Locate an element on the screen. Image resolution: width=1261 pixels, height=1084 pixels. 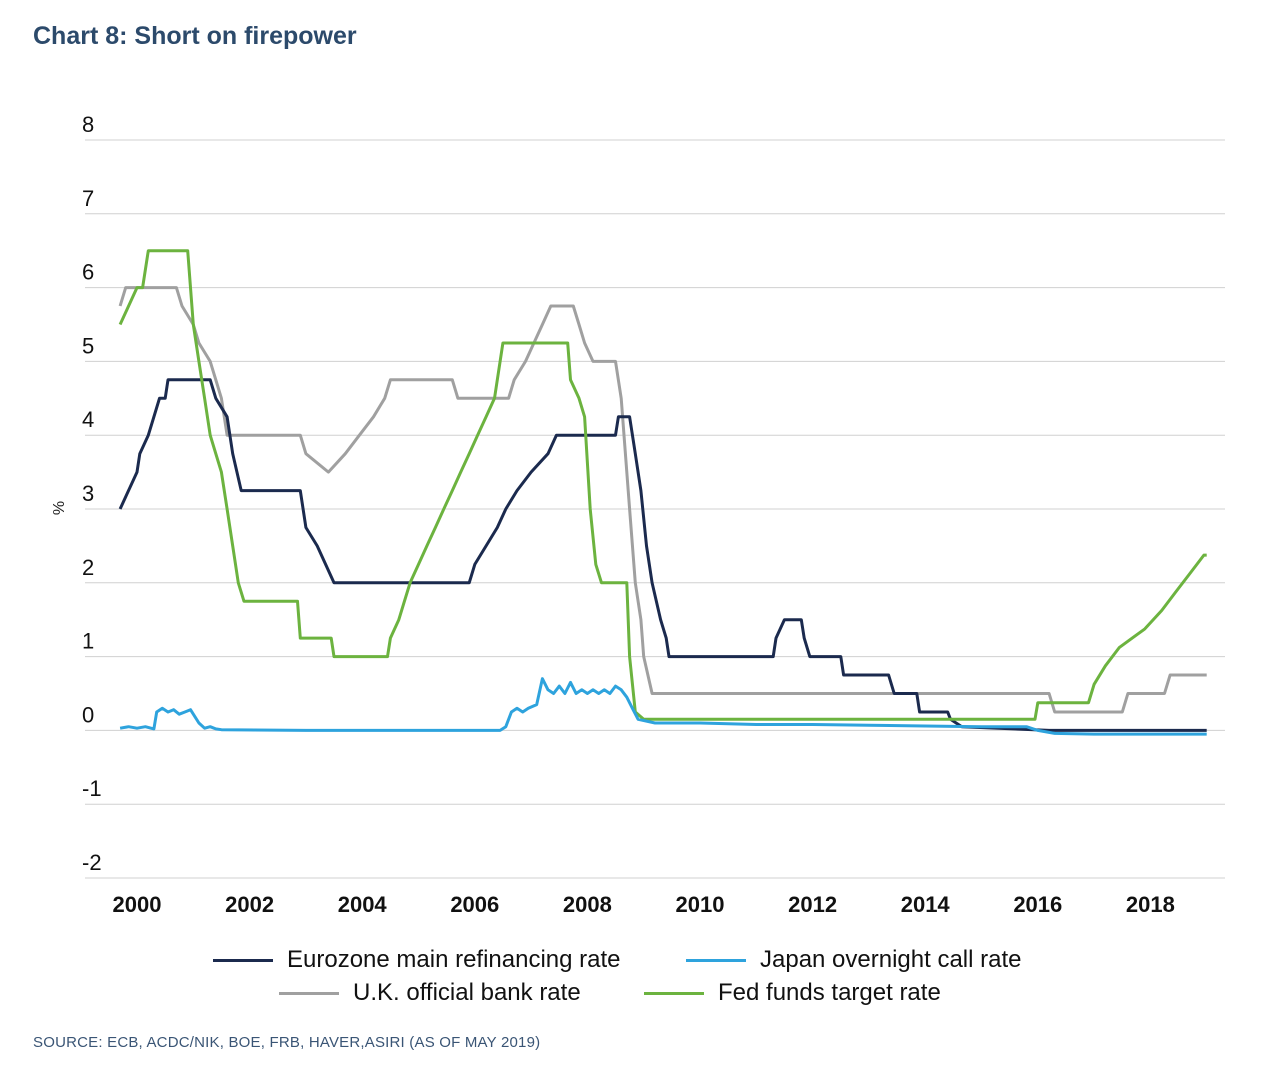
y-tick-label: -2 is located at coordinates (92, 862).